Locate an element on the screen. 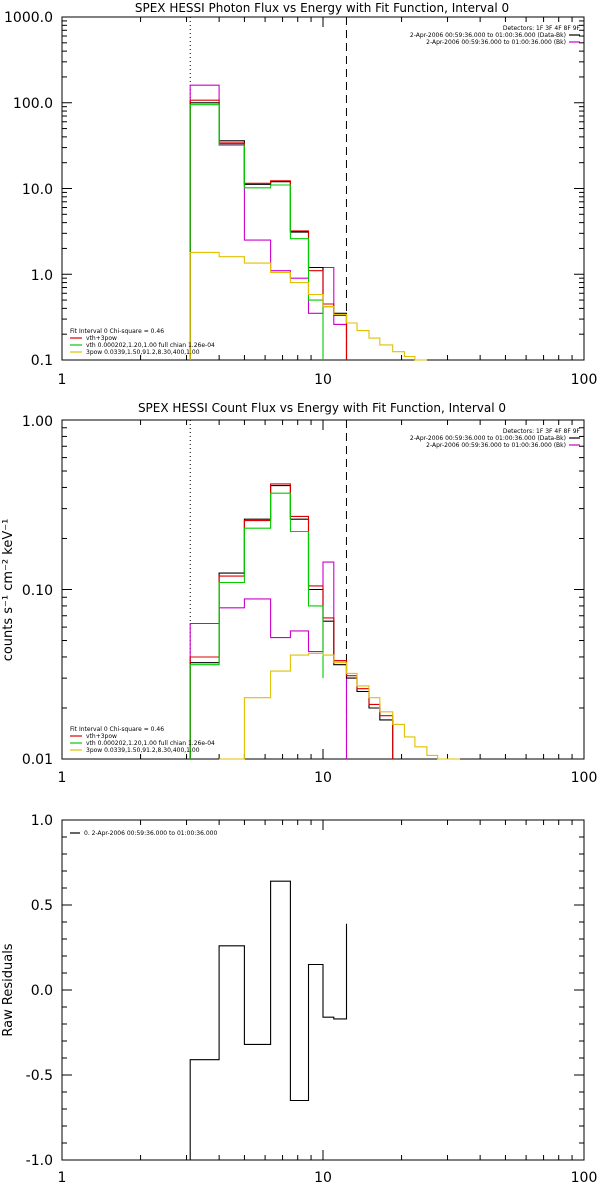  residuals-series is located at coordinates (268, 1020).